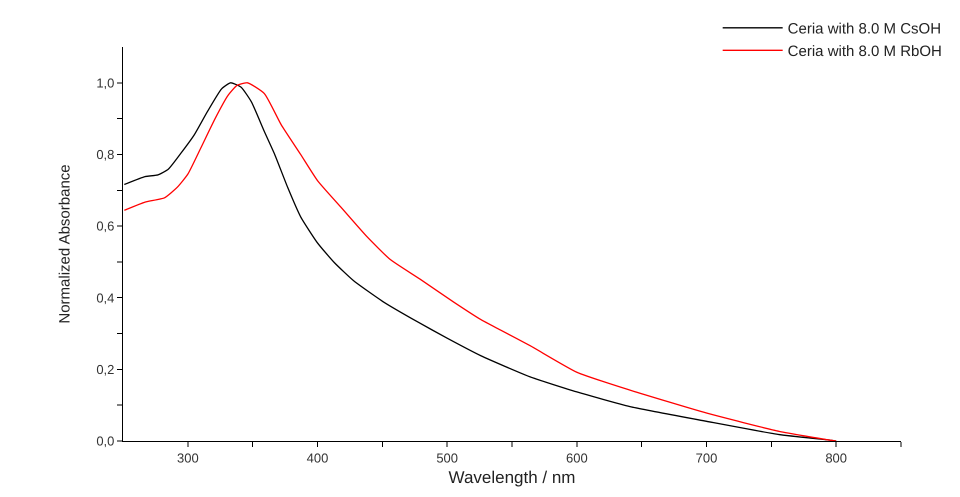  Describe the element at coordinates (105, 154) in the screenshot. I see `y-tick-label: 0,8` at that location.